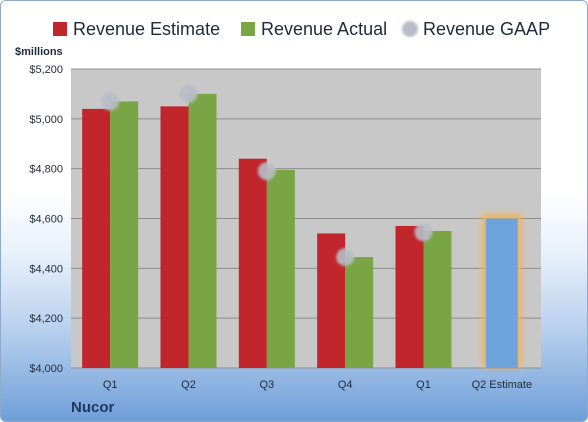 This screenshot has width=588, height=422. Describe the element at coordinates (266, 385) in the screenshot. I see `x-tick-label: Q3` at that location.